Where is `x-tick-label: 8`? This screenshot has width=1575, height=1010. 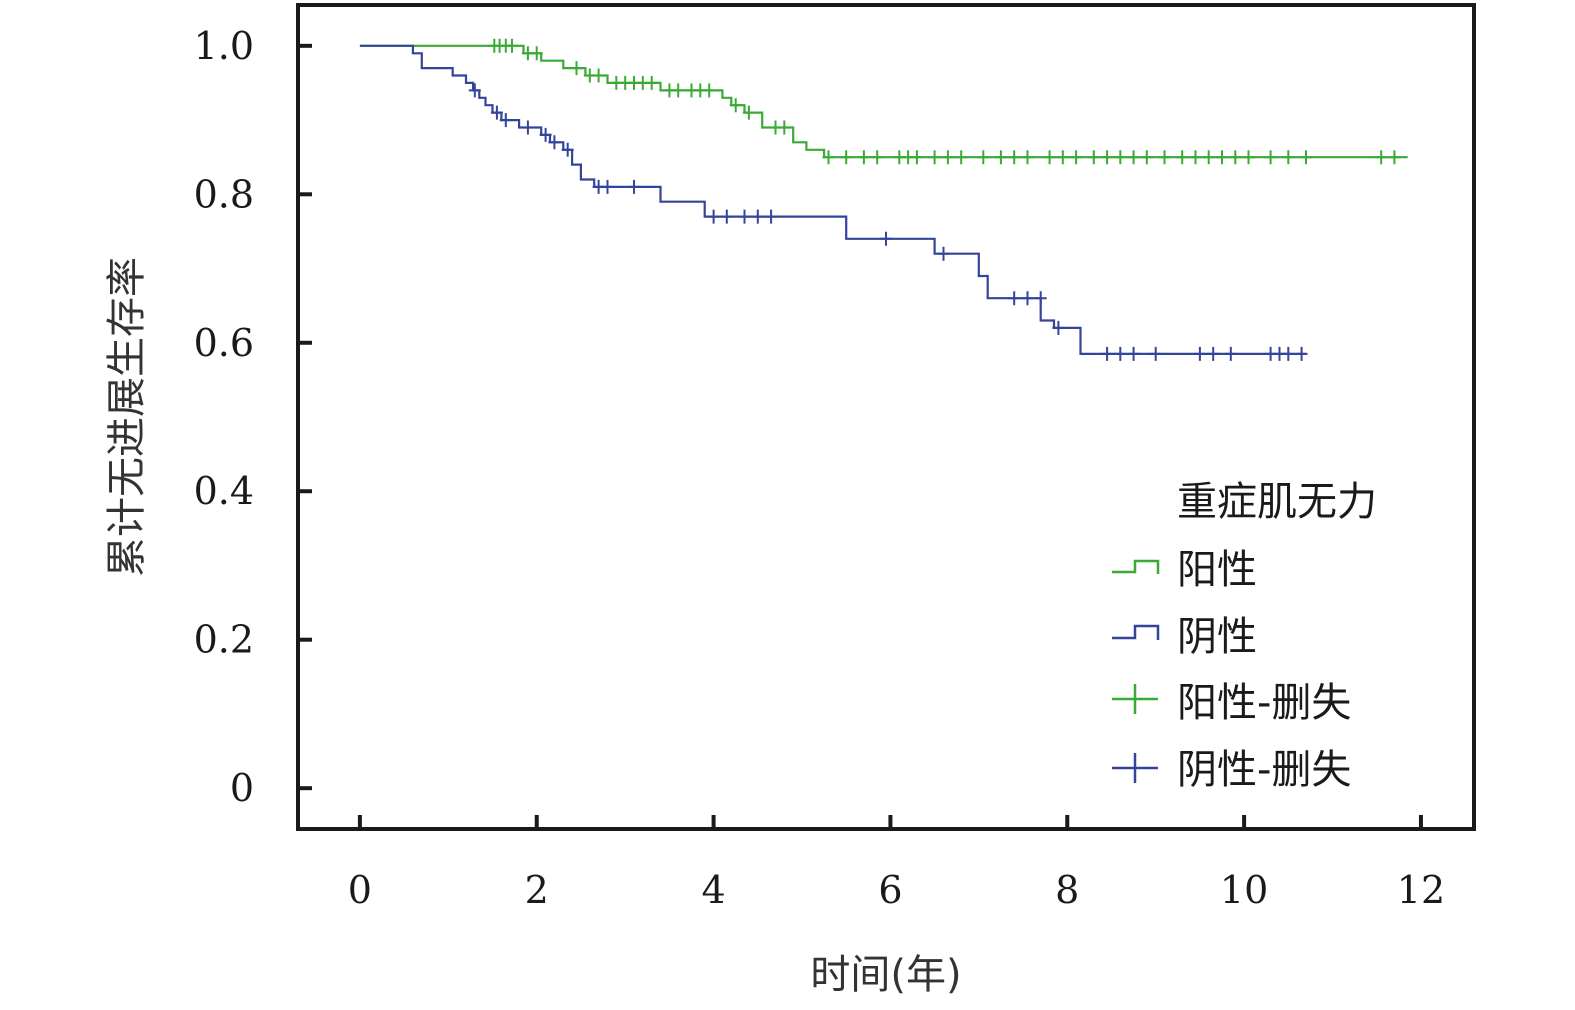
x-tick-label: 8 is located at coordinates (1067, 890).